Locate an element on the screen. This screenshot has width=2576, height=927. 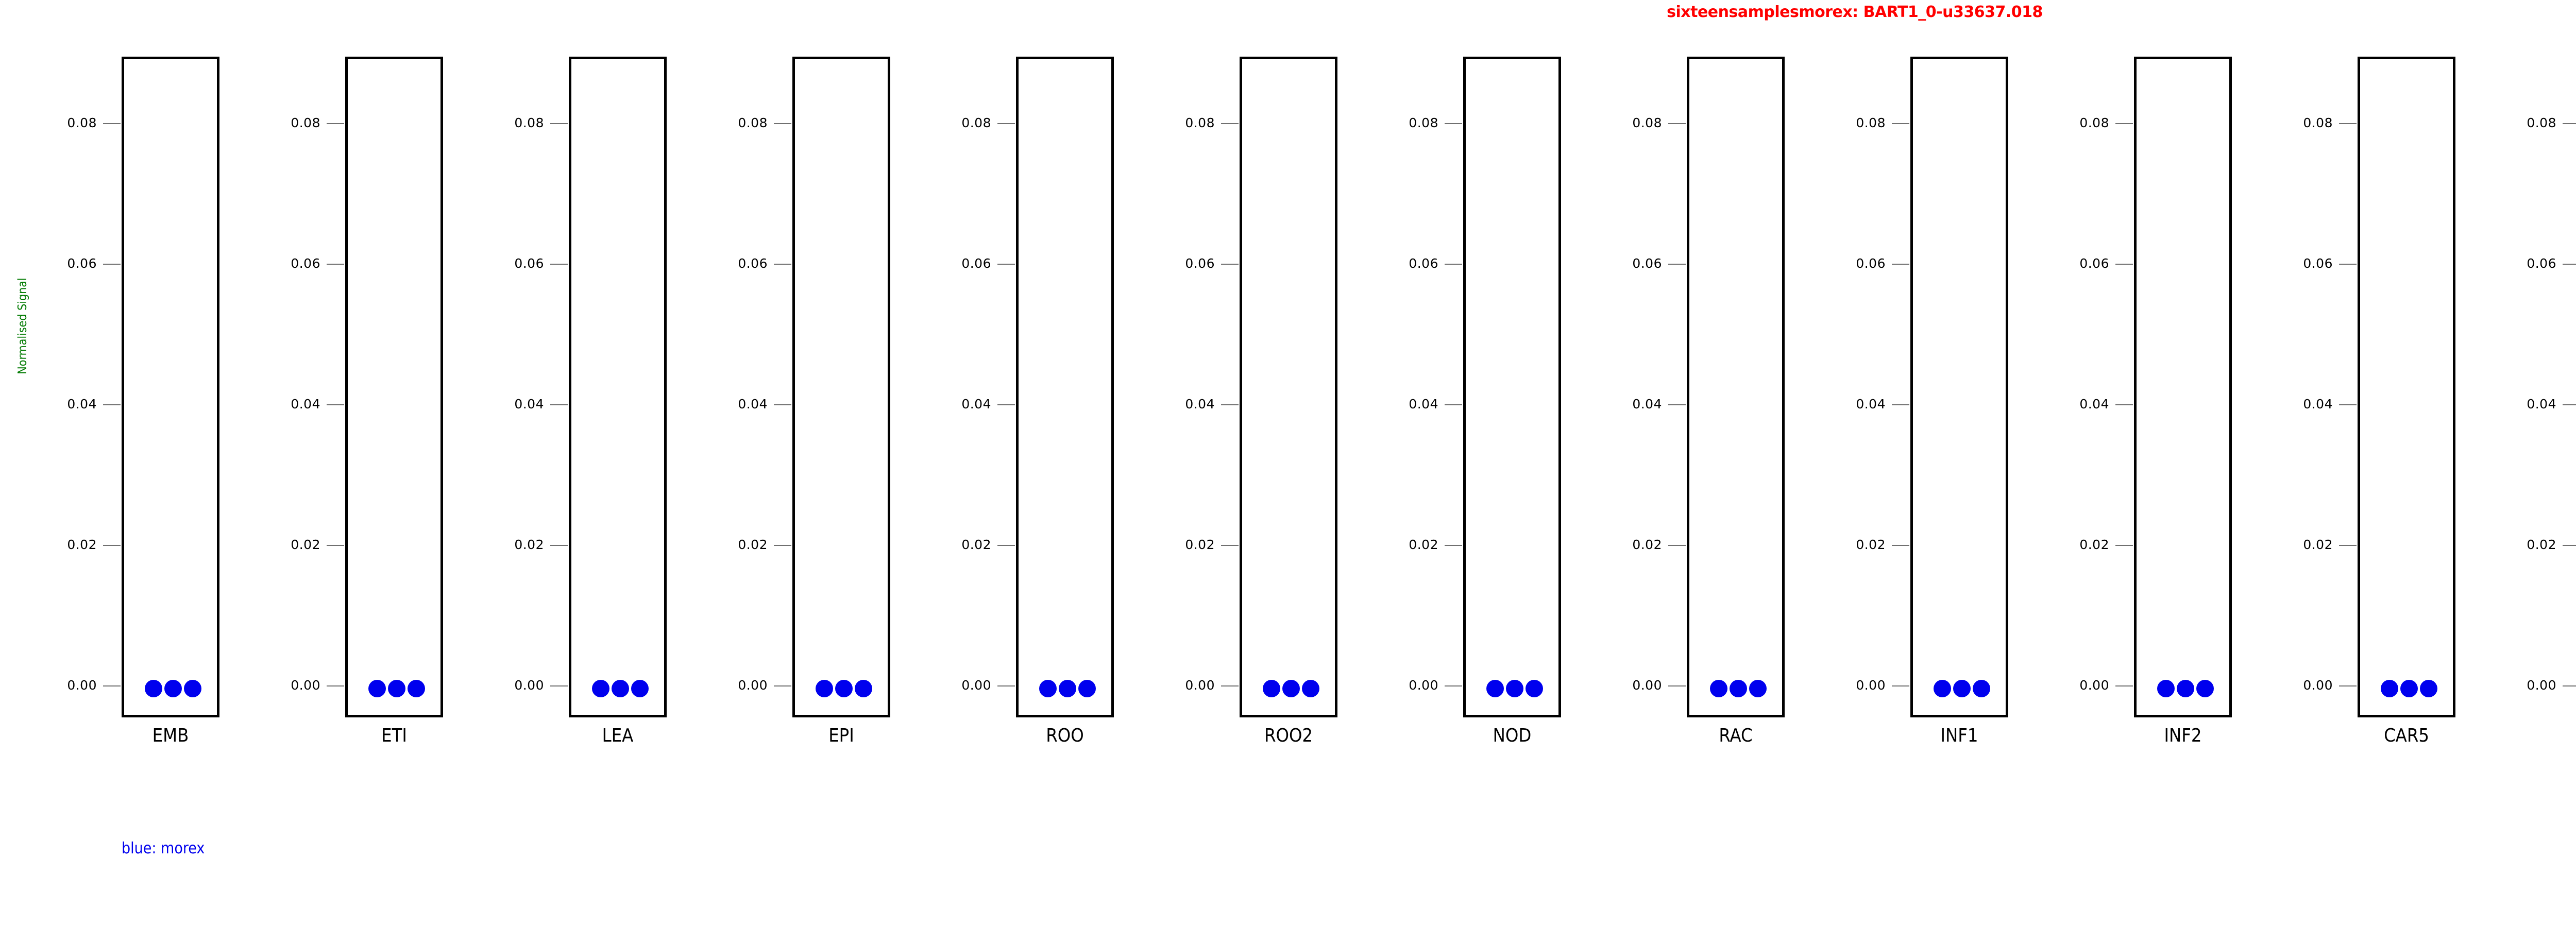
y-axis-eti: 0.00 0.02 0.04 0.06 0.08 is located at coordinates (285, 387).